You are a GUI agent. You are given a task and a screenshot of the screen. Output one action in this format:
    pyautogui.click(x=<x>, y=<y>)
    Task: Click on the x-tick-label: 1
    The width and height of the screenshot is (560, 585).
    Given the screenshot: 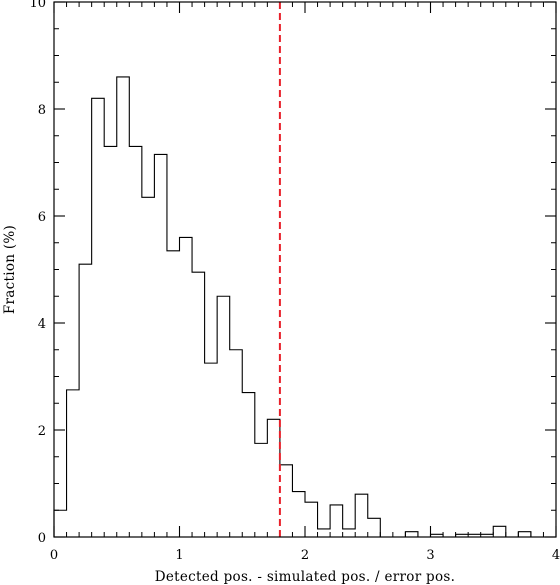 What is the action you would take?
    pyautogui.click(x=179, y=555)
    